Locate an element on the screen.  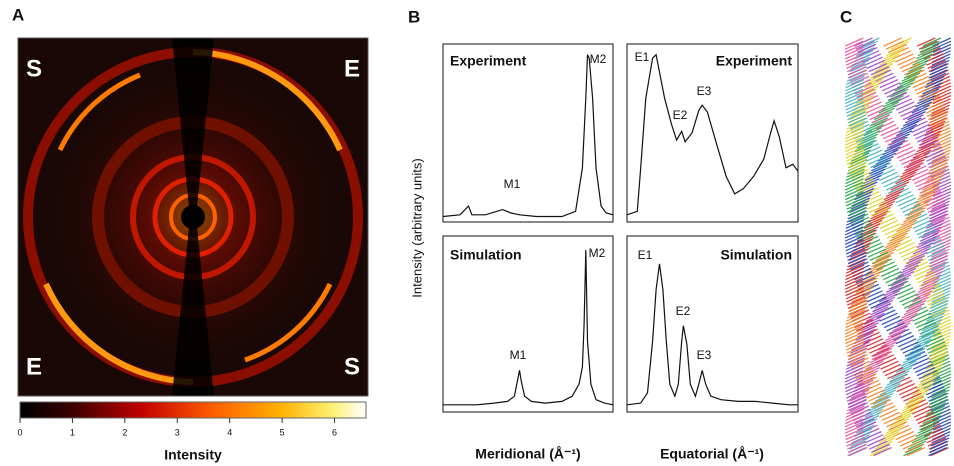
fibril-structure is located at coordinates (898, 247).